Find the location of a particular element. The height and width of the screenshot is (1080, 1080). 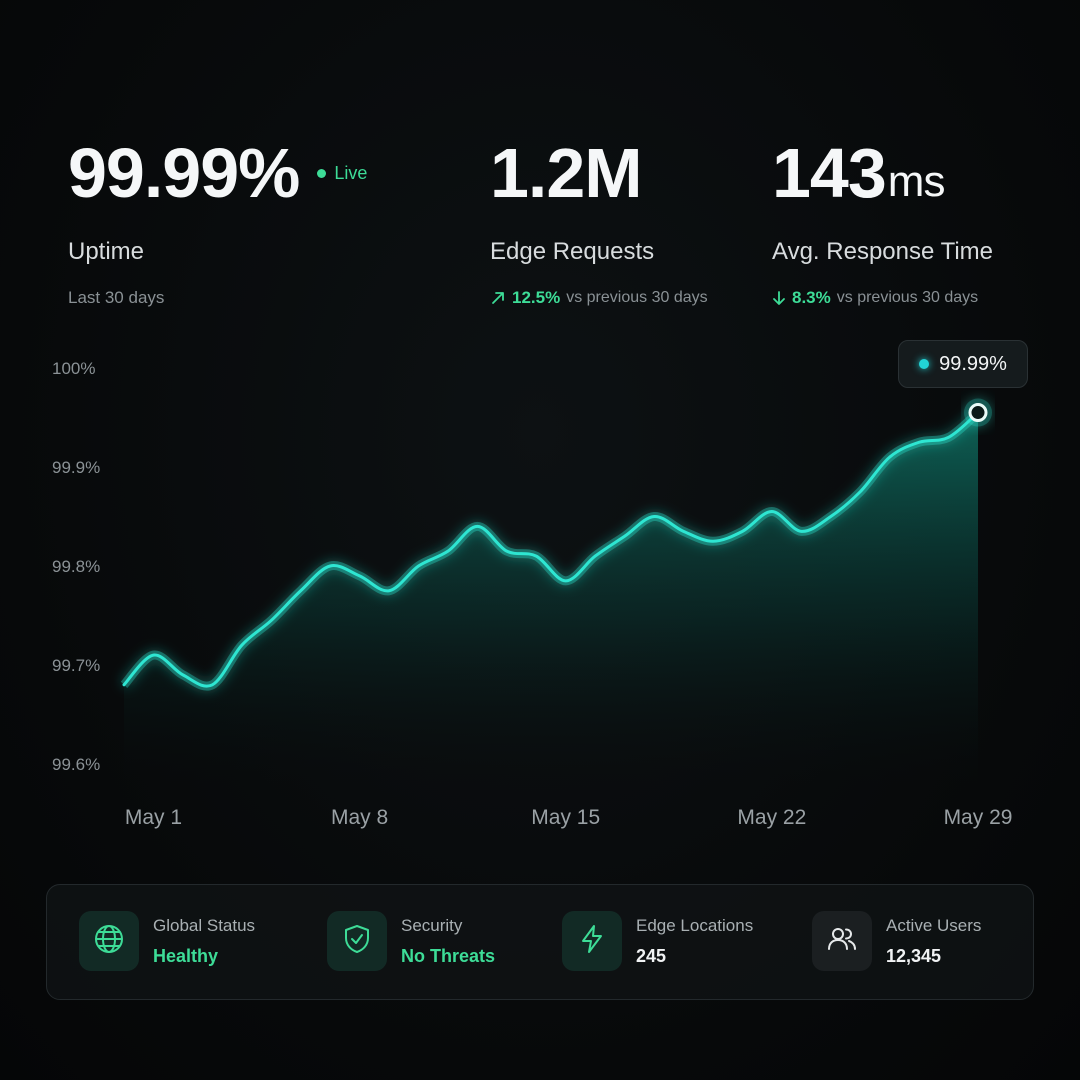

response-time-value: 143 is located at coordinates (829, 173).